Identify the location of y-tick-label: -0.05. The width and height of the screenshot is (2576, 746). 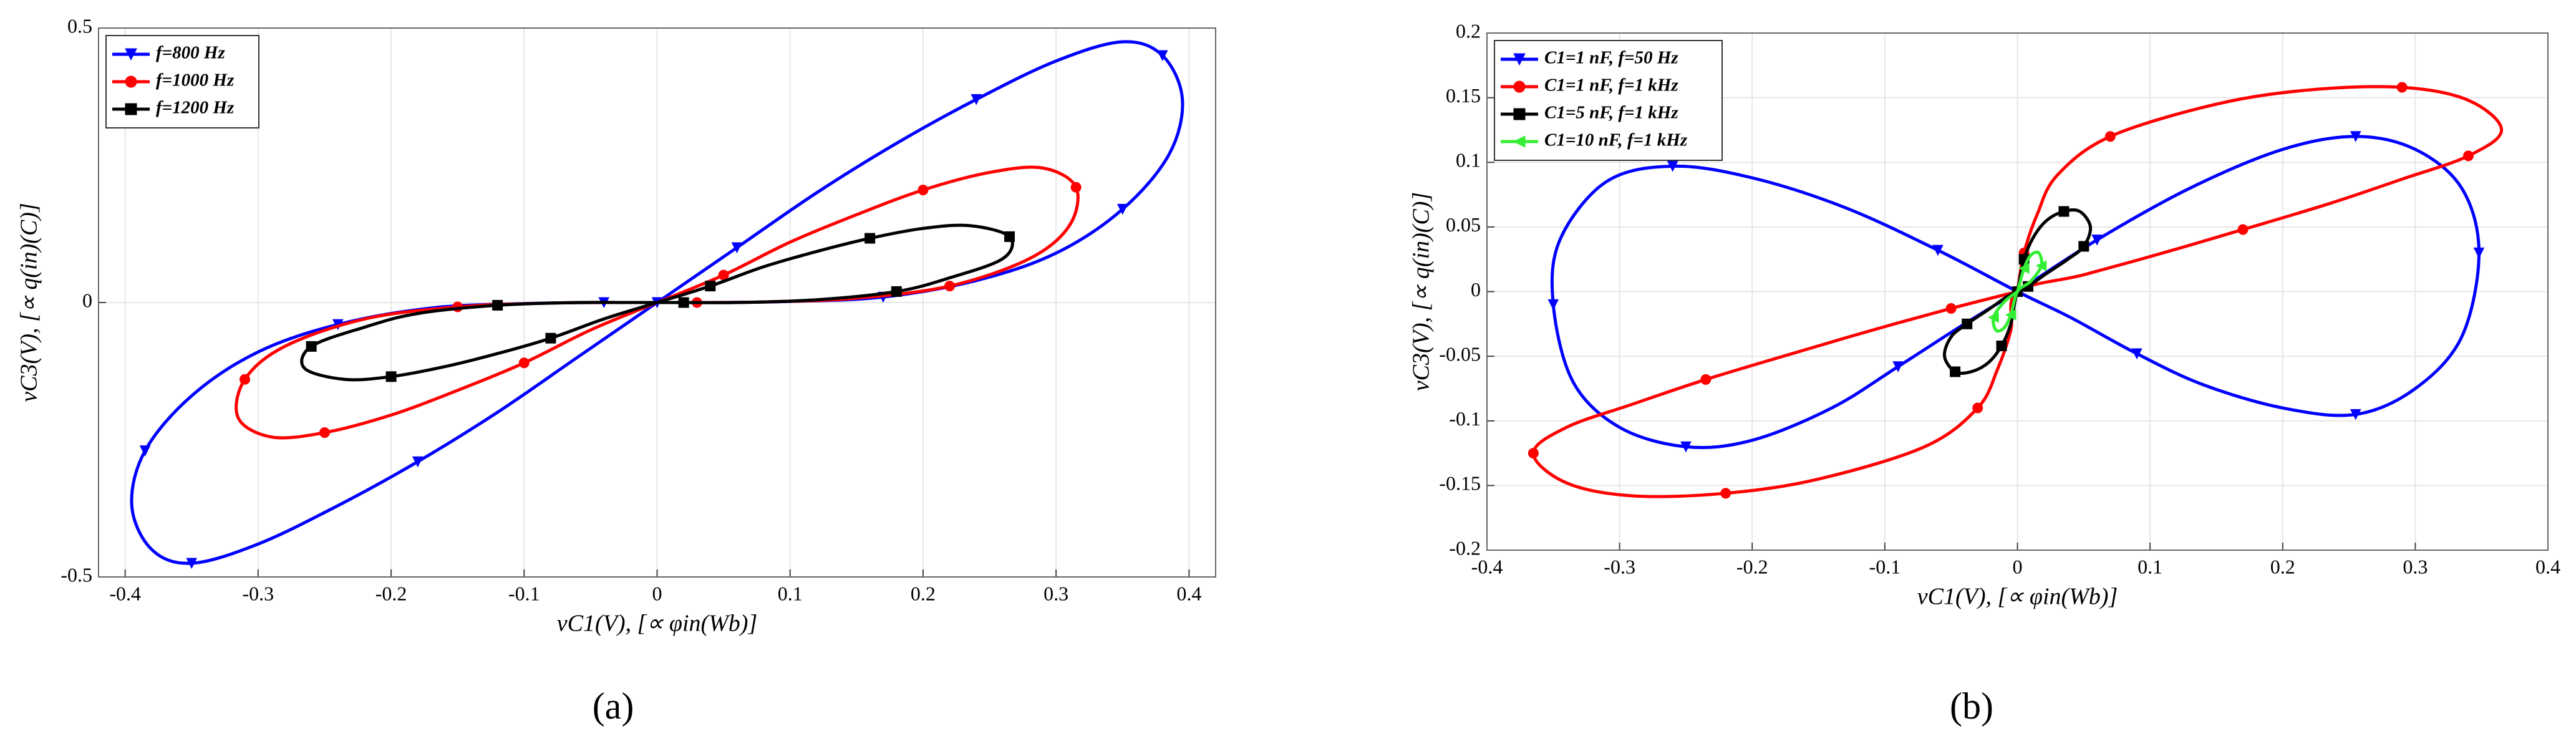
(1460, 353).